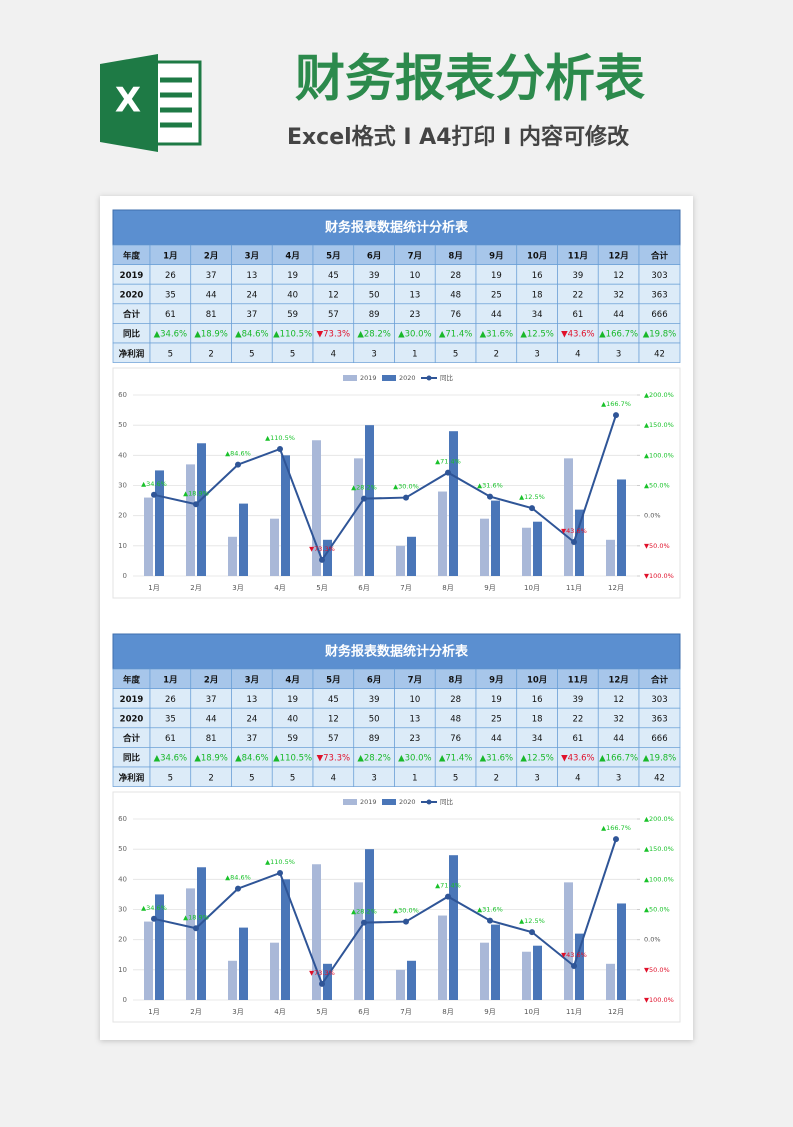  What do you see at coordinates (154, 484) in the screenshot?
I see `value-label: ▲34.6%` at bounding box center [154, 484].